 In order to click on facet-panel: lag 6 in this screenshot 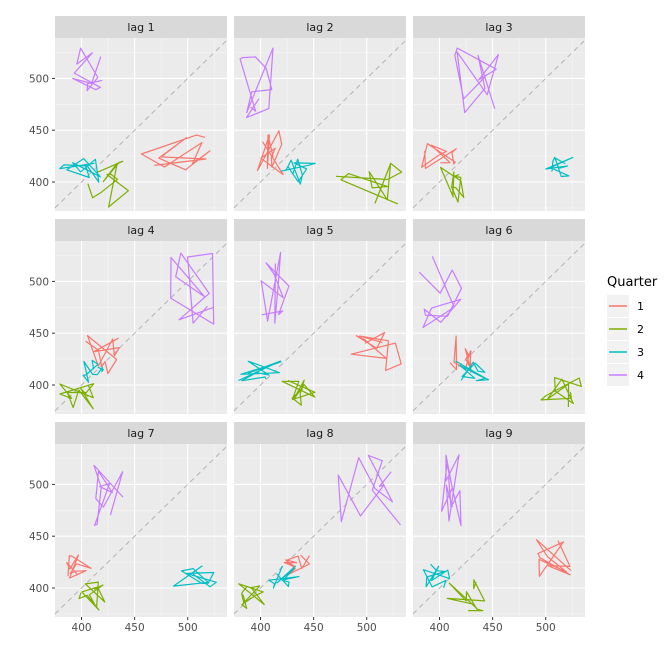, I will do `click(499, 316)`.